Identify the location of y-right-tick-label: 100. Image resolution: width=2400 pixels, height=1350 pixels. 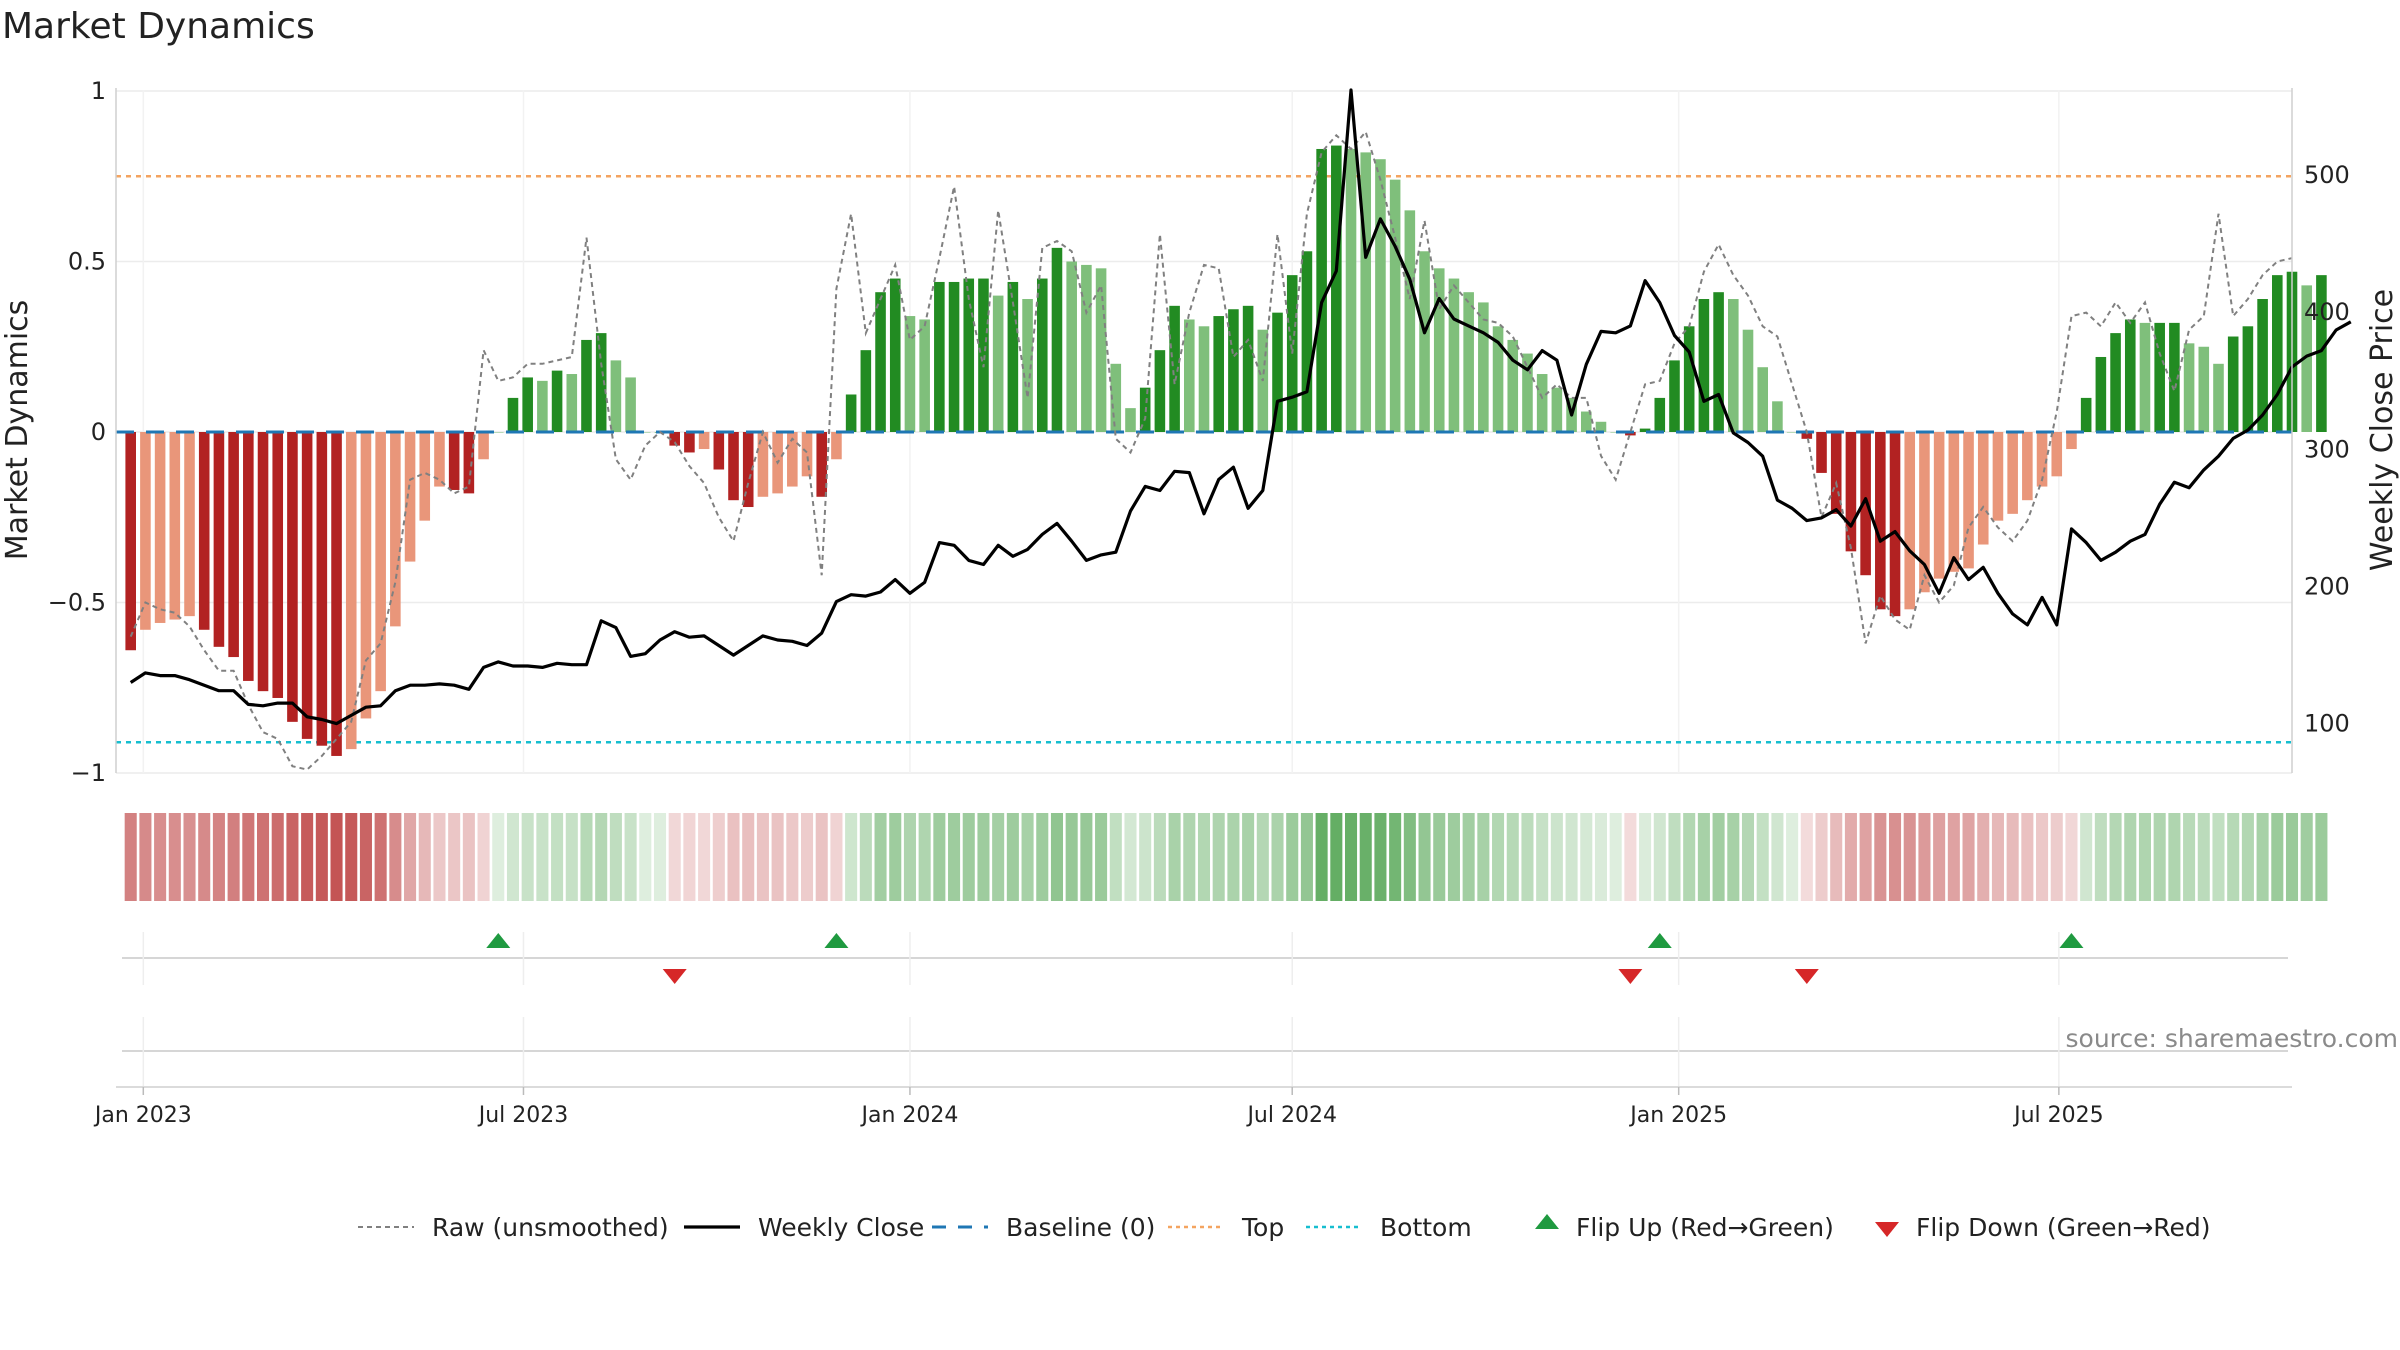
(2327, 724).